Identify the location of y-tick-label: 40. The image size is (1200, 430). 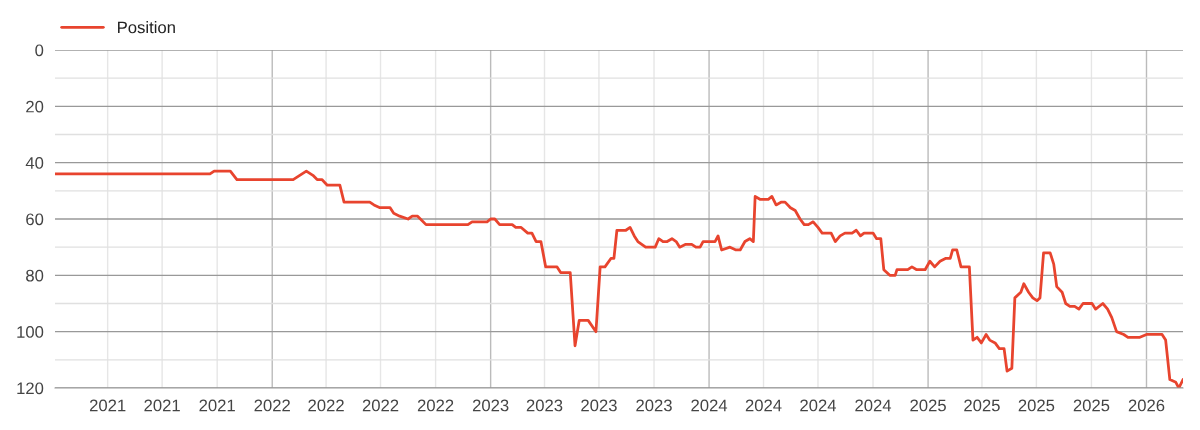
(34, 163).